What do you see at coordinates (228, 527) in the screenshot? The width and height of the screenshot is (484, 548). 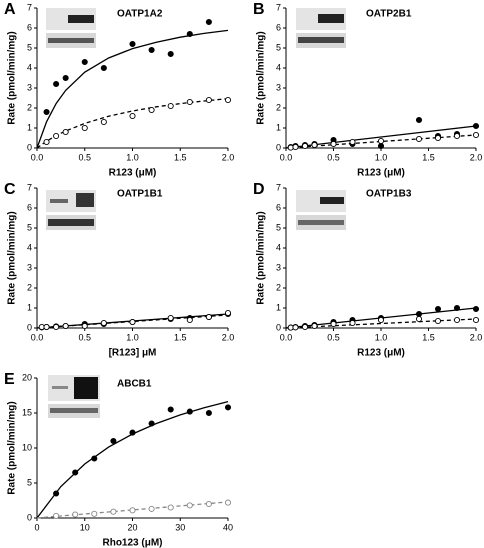 I see `x-tick-label: 40` at bounding box center [228, 527].